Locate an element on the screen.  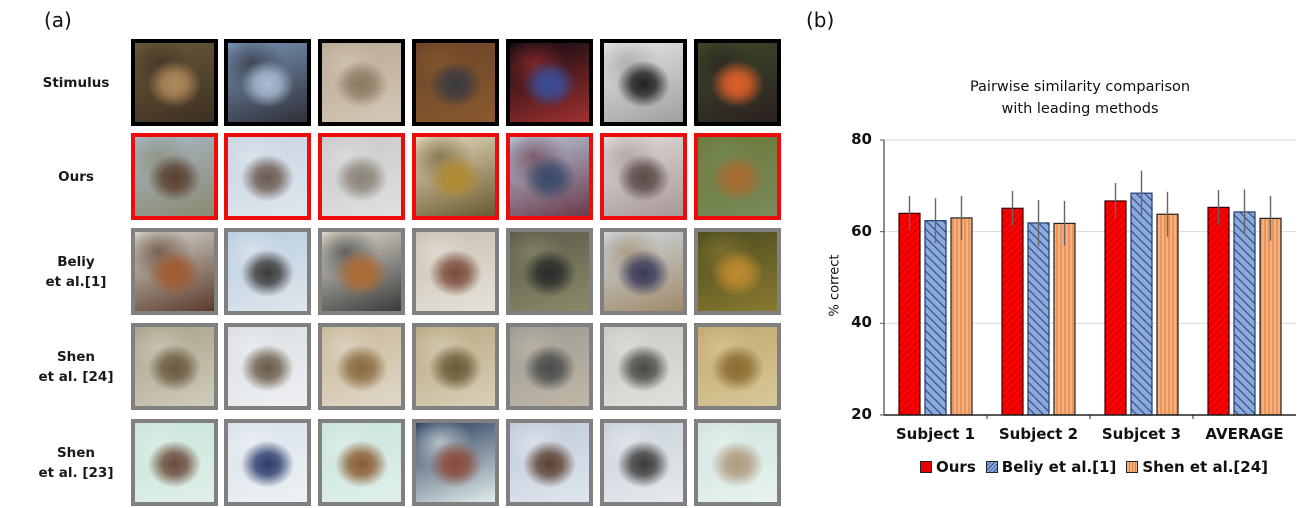
tile-beliy-et-al-1-fly is located at coordinates (361, 271).